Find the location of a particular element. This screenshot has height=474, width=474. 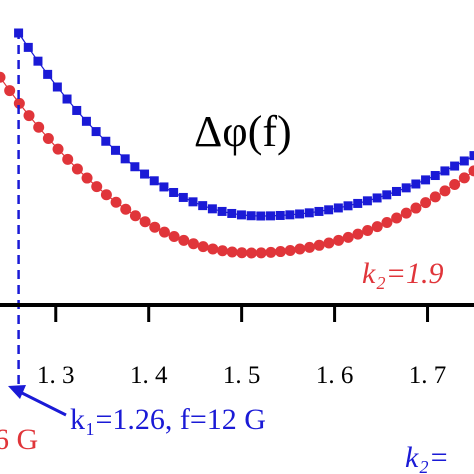

x-tick-label: 1. 3 is located at coordinates (56, 375).